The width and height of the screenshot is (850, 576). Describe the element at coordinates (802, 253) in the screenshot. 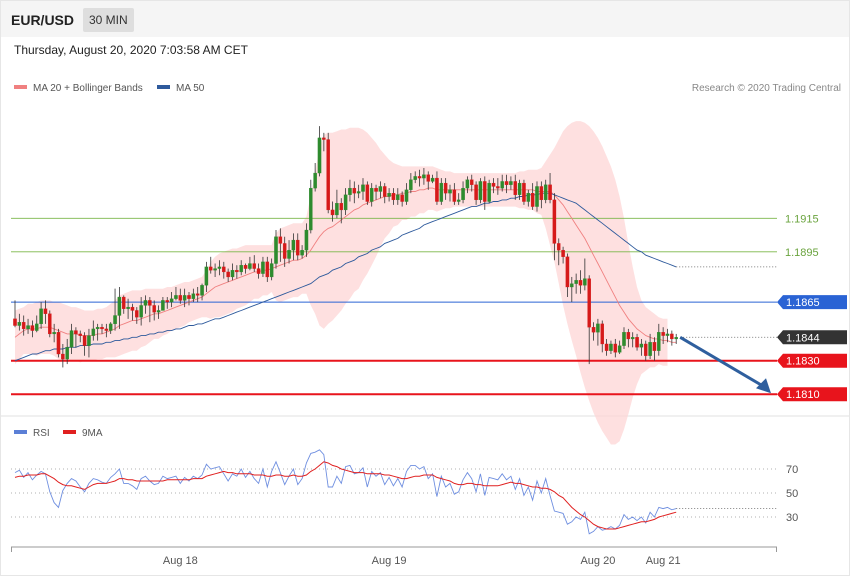

I see `level-label-1: 1.1895` at that location.